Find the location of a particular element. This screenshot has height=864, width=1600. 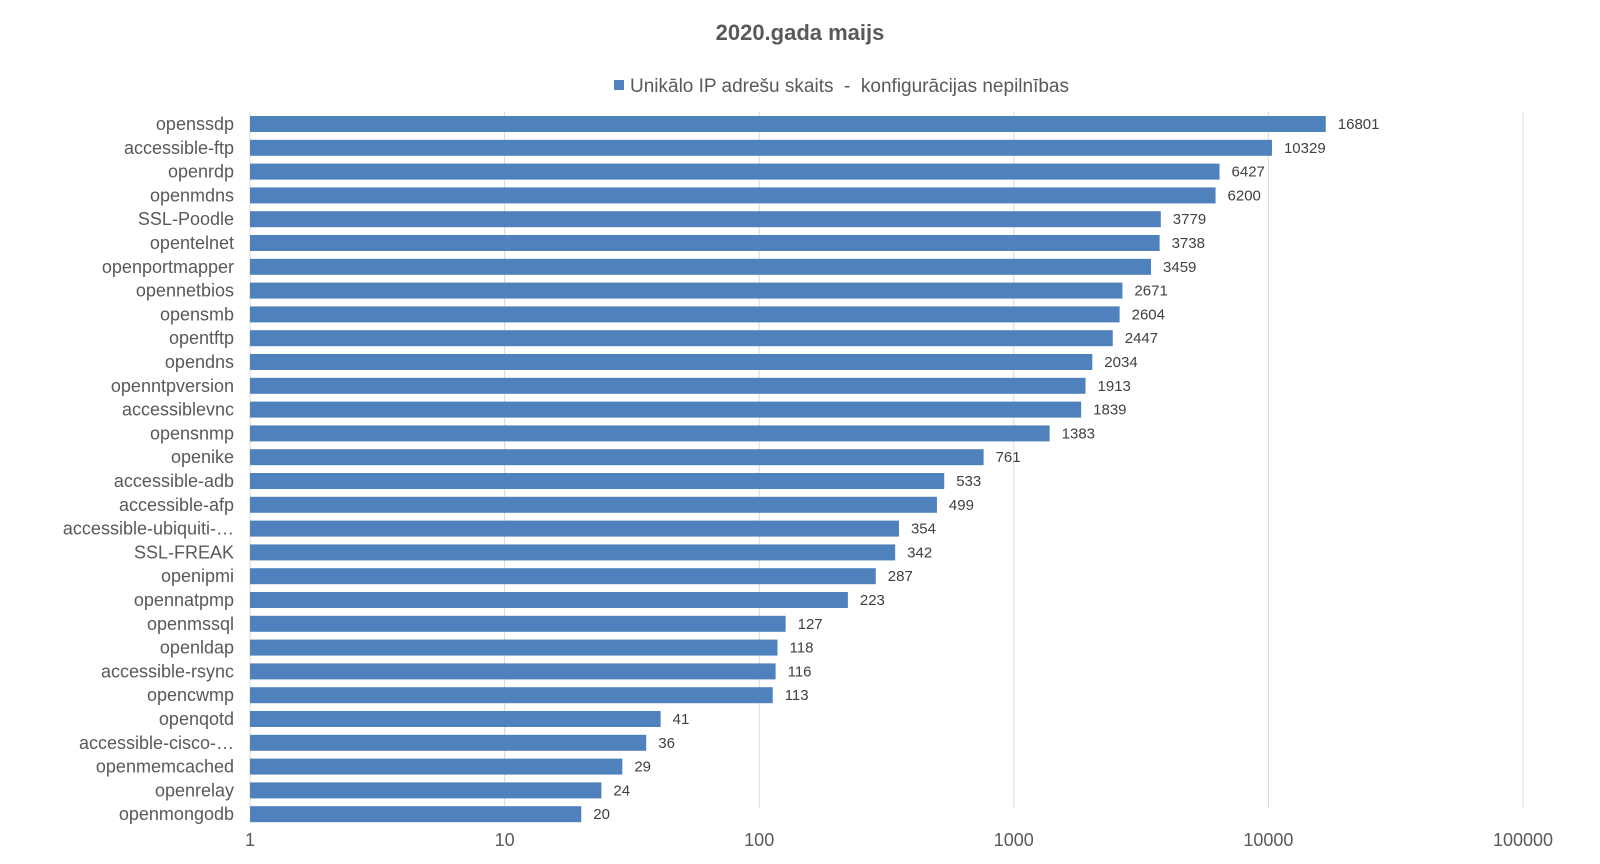

data-label: 6200 is located at coordinates (1244, 195).